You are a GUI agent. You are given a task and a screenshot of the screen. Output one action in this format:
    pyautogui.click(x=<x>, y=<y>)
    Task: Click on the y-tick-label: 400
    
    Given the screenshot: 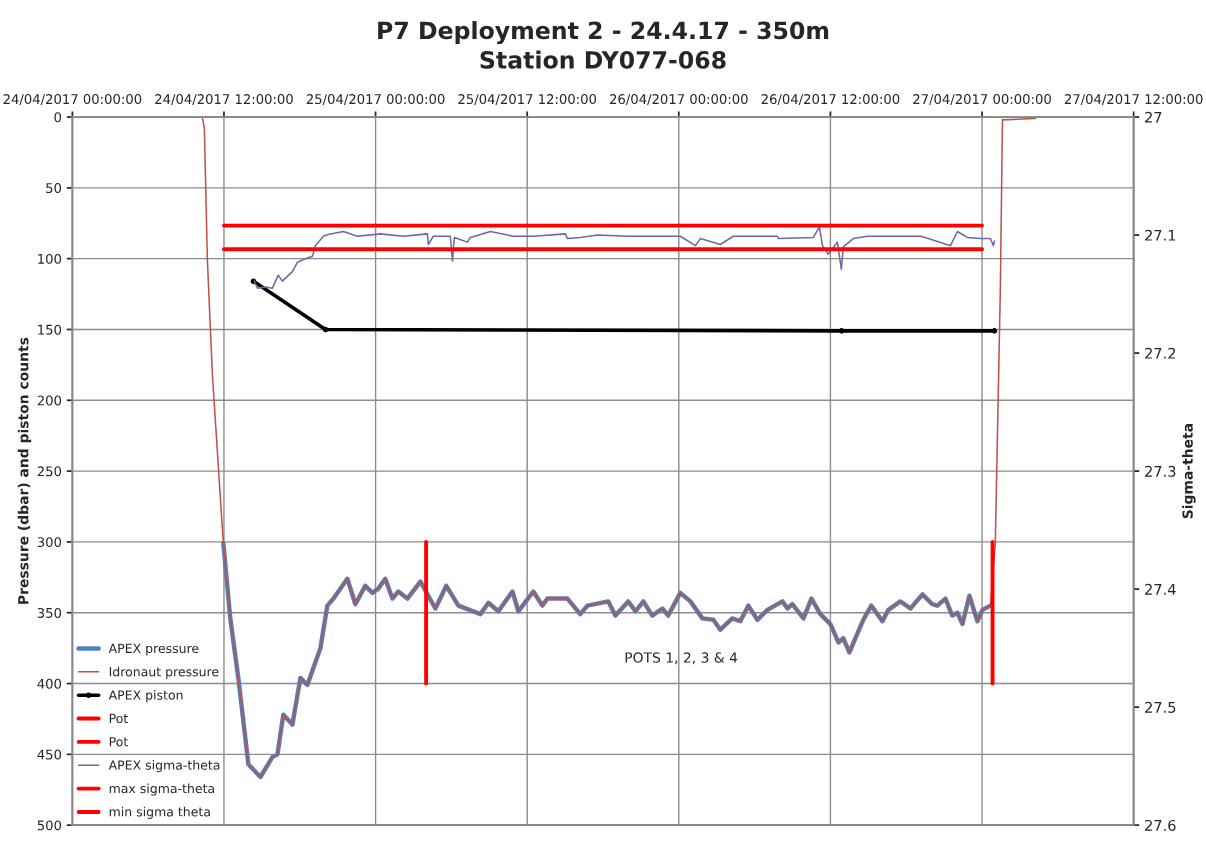 What is the action you would take?
    pyautogui.click(x=49, y=683)
    